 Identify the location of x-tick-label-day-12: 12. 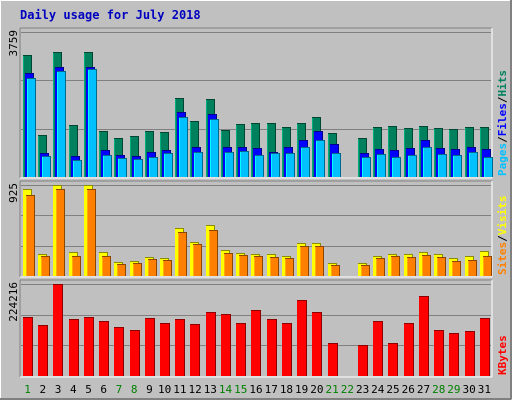
(194, 389).